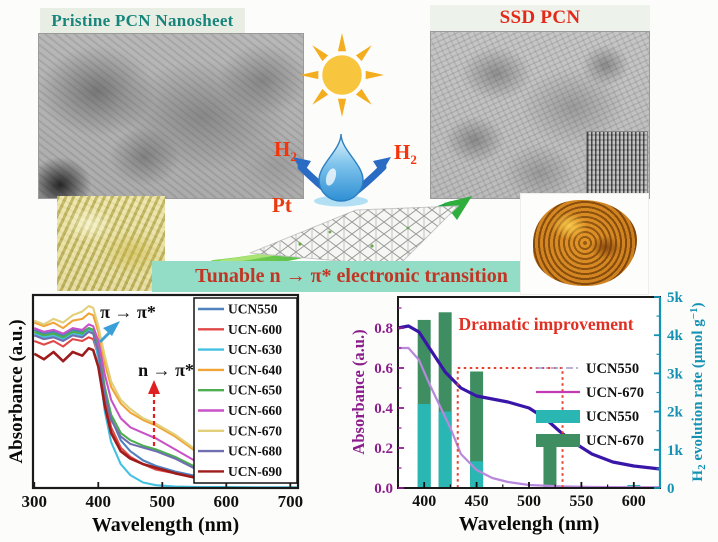 This screenshot has height=542, width=718. I want to click on pristine-title: Pristine PCN Nanosheet, so click(142, 20).